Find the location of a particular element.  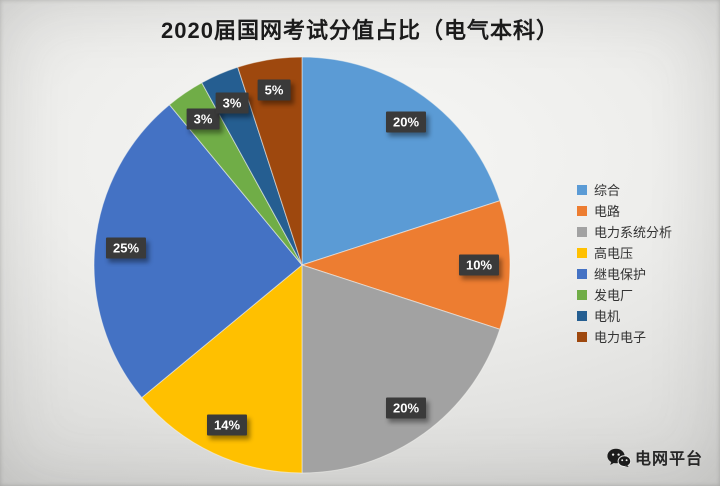

legend-label: 高电压 is located at coordinates (614, 253).